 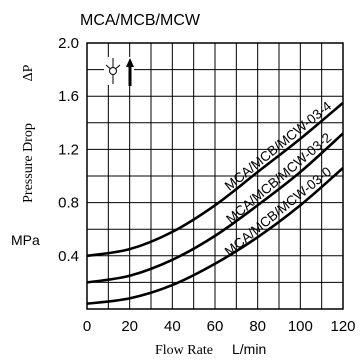 What do you see at coordinates (129, 326) in the screenshot?
I see `x-tick-label: 20` at bounding box center [129, 326].